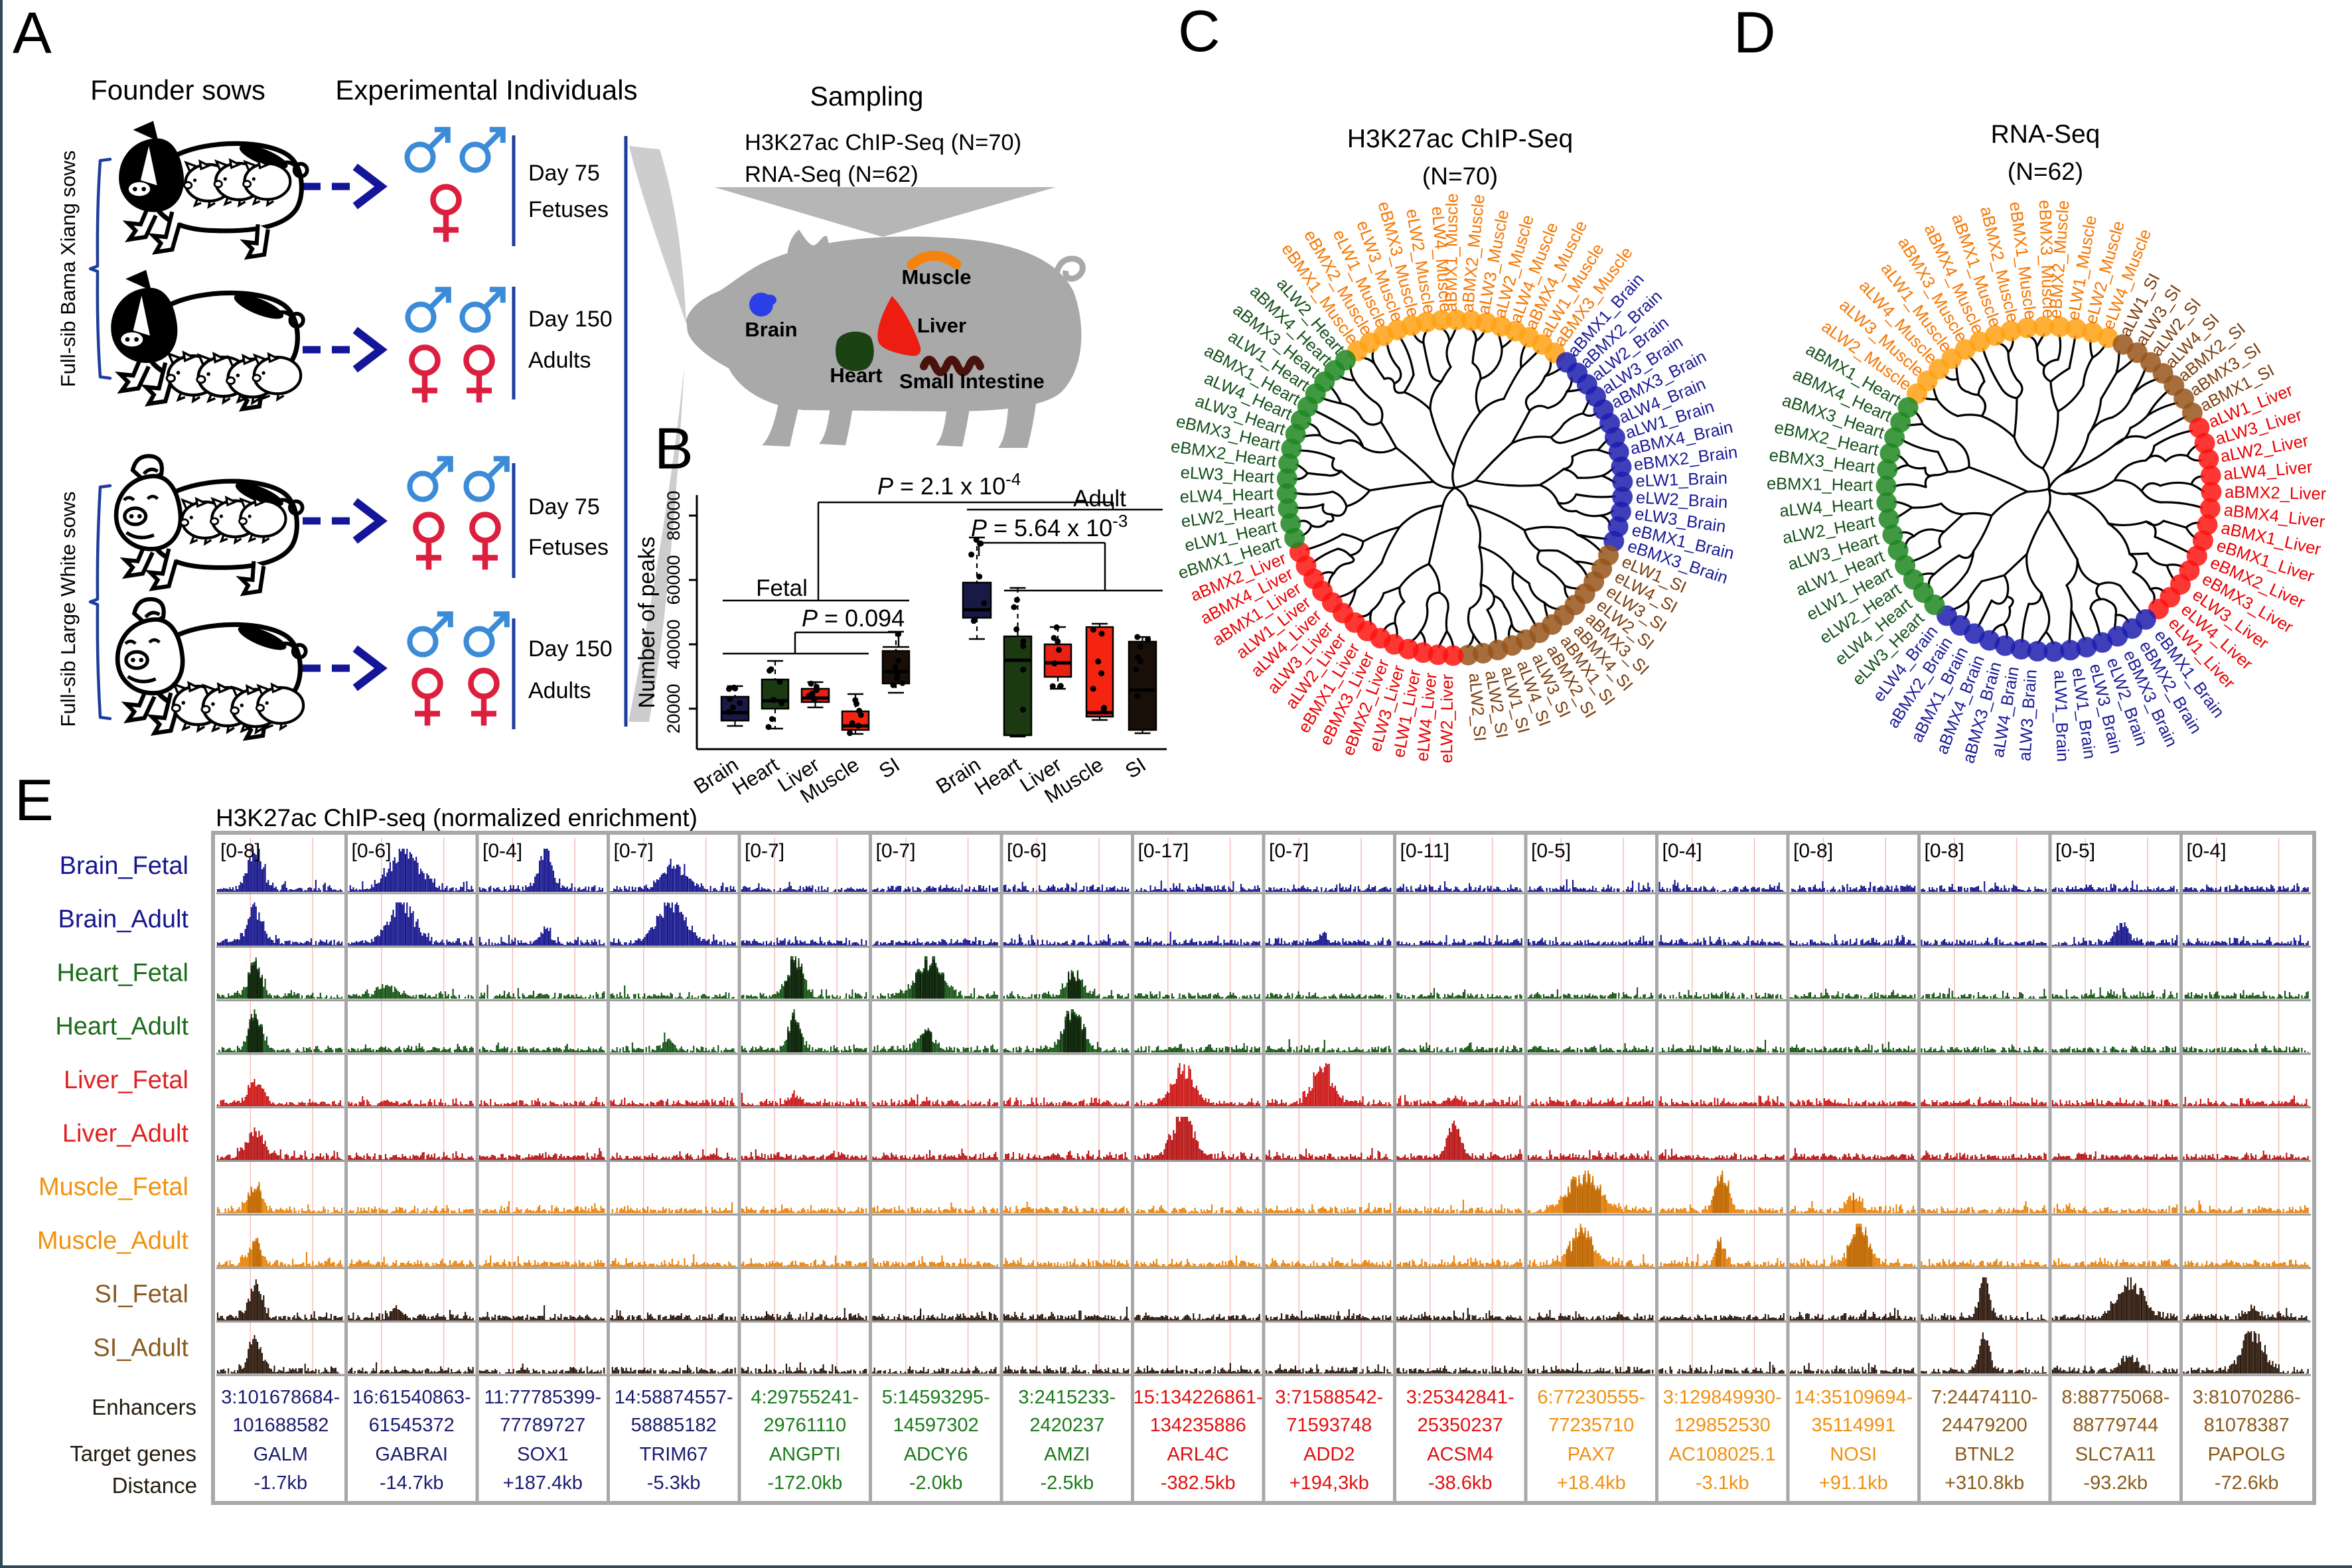  What do you see at coordinates (1163, 851) in the screenshot?
I see `svg-text: [0-17]` at bounding box center [1163, 851].